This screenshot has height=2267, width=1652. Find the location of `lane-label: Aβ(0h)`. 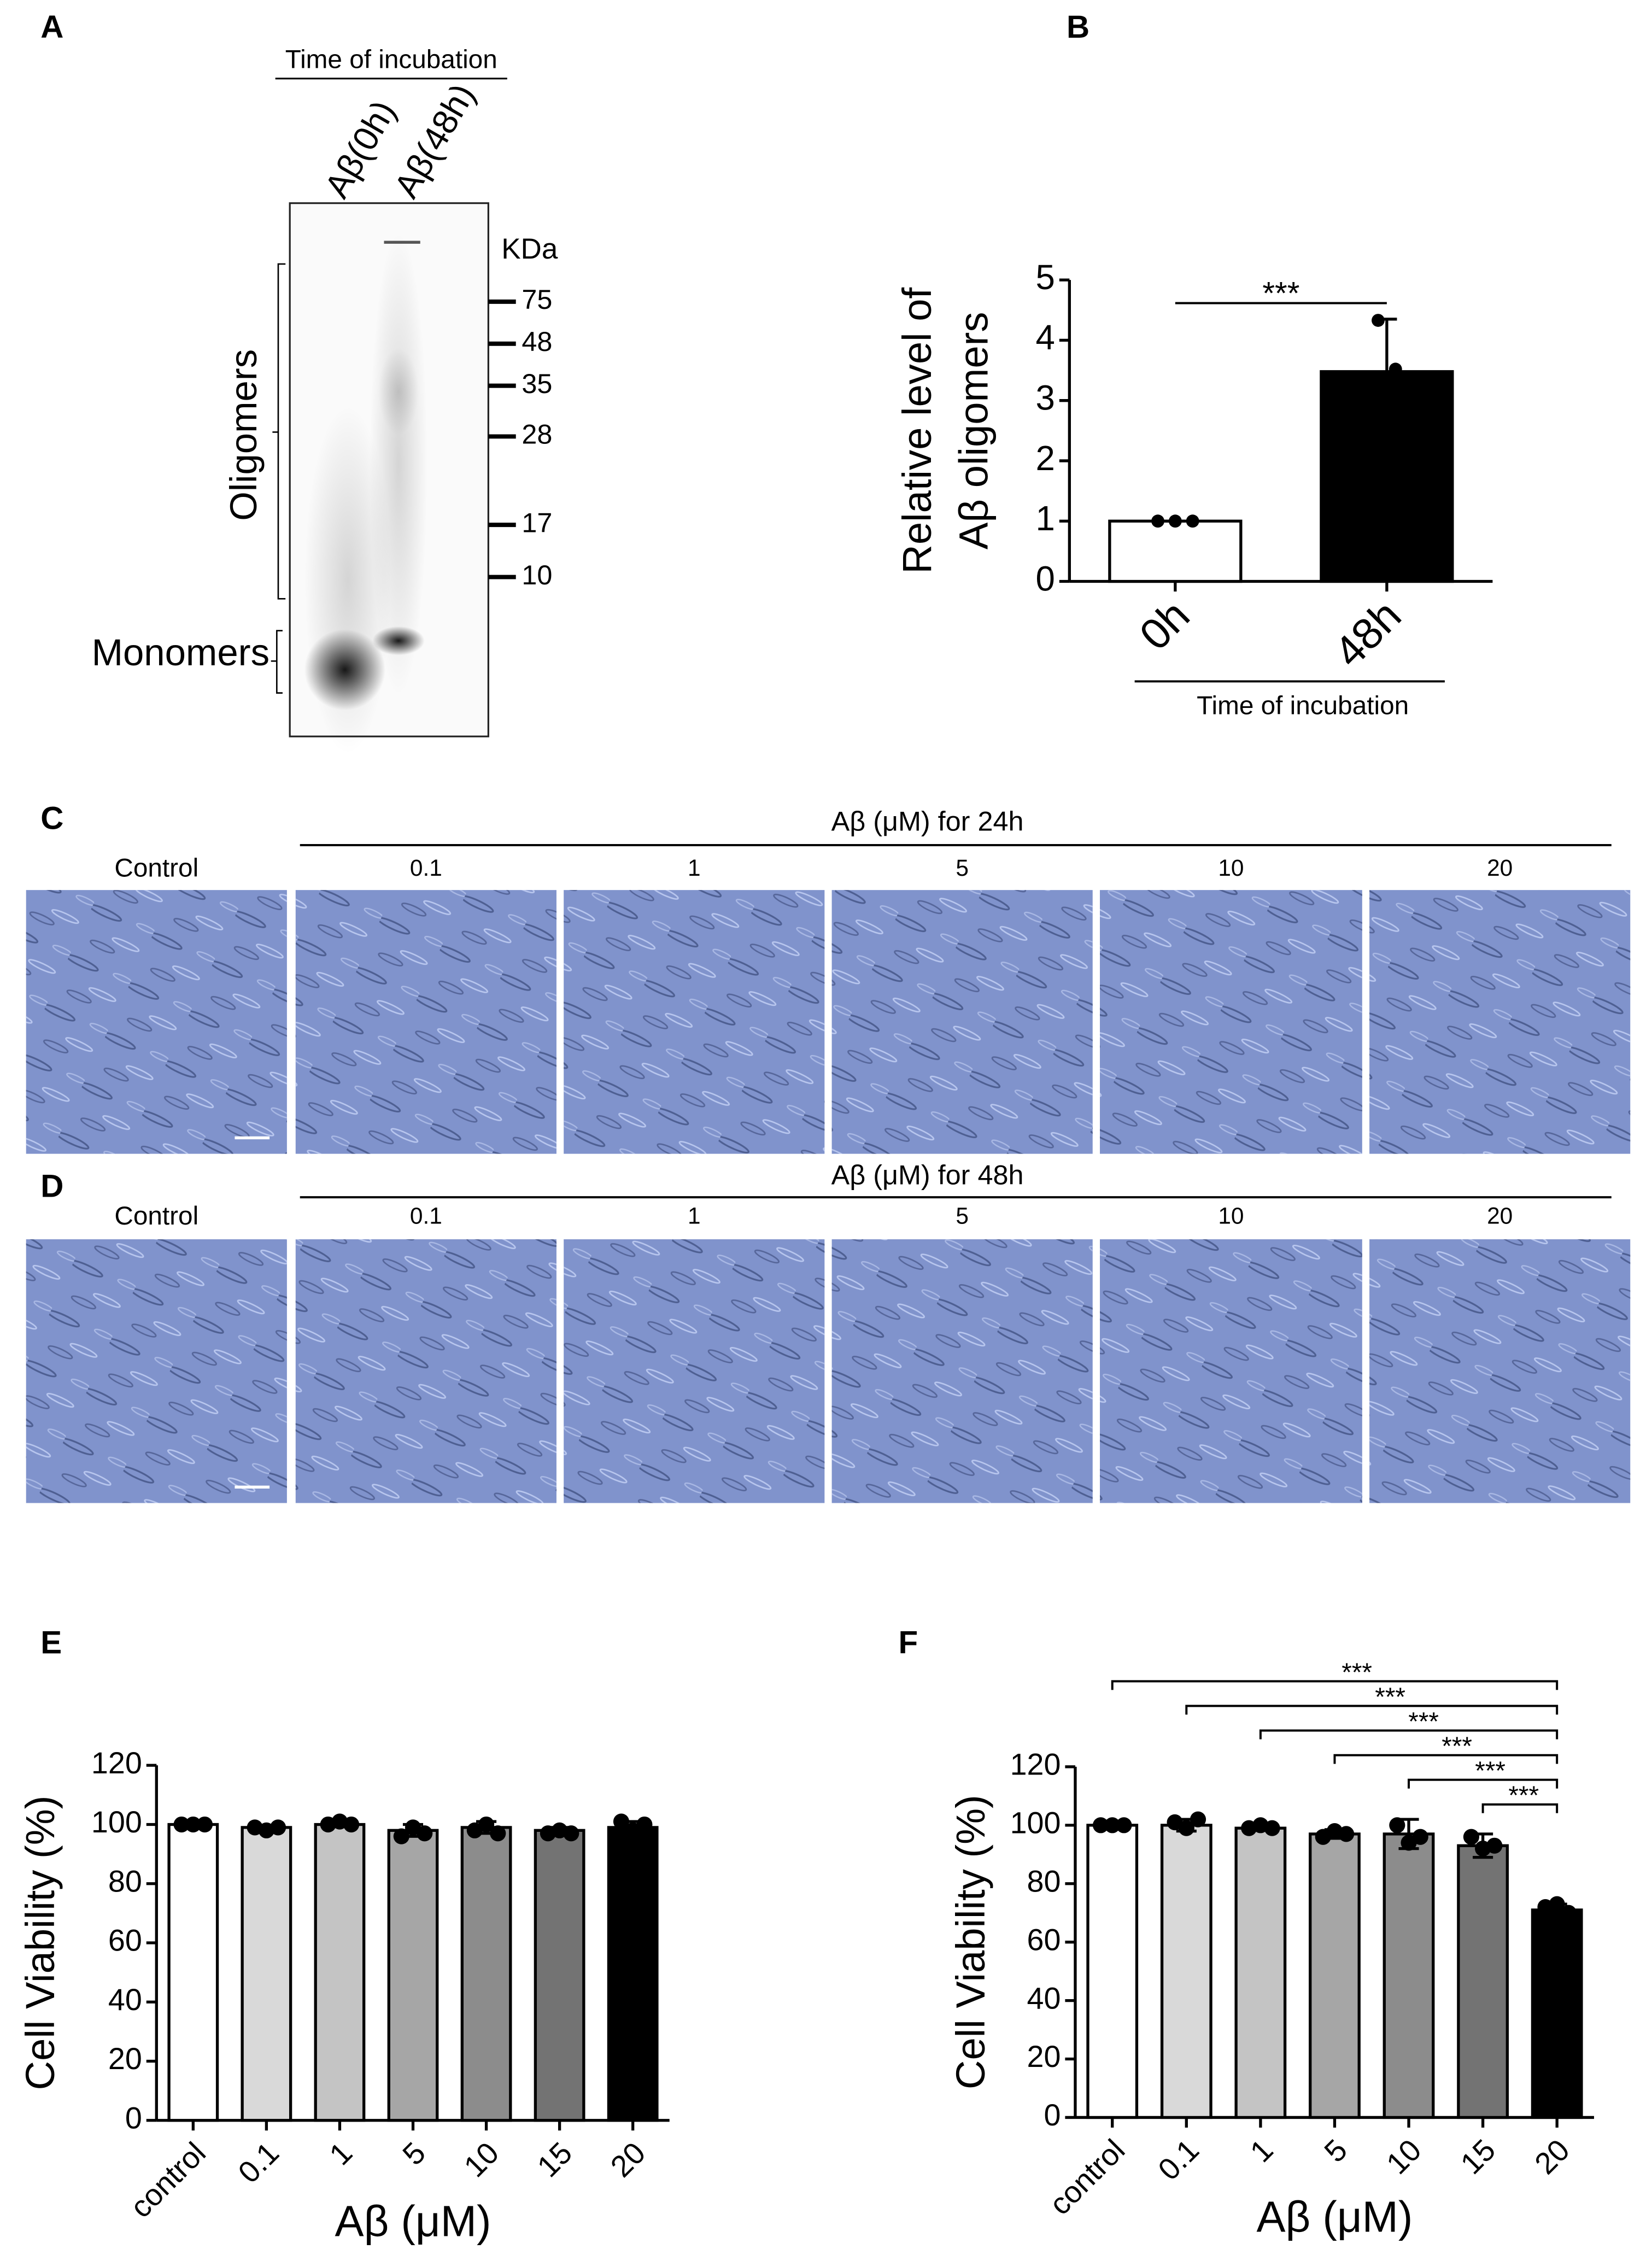

lane-label: Aβ(0h) is located at coordinates (360, 149).